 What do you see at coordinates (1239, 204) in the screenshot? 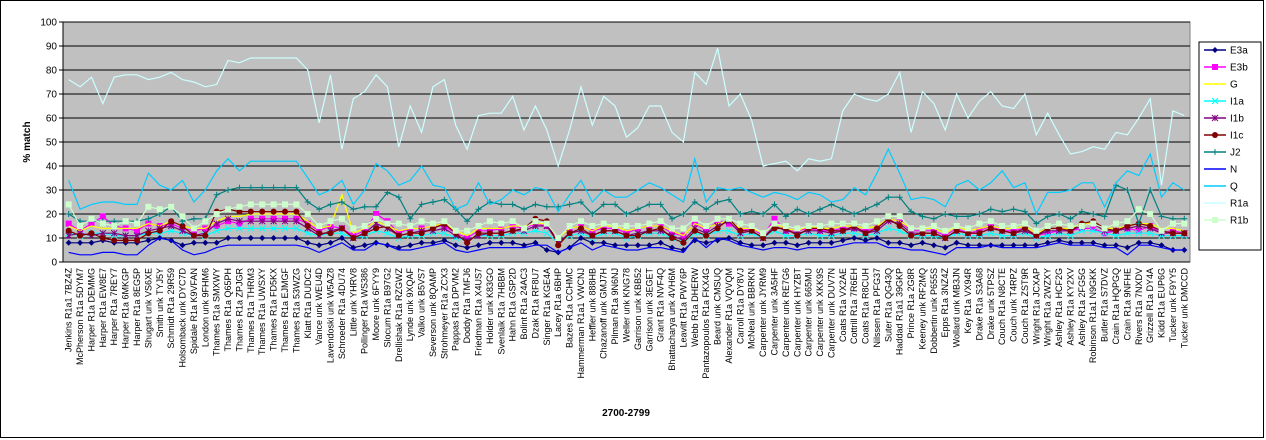
I see `legend-label: R1a` at bounding box center [1239, 204].